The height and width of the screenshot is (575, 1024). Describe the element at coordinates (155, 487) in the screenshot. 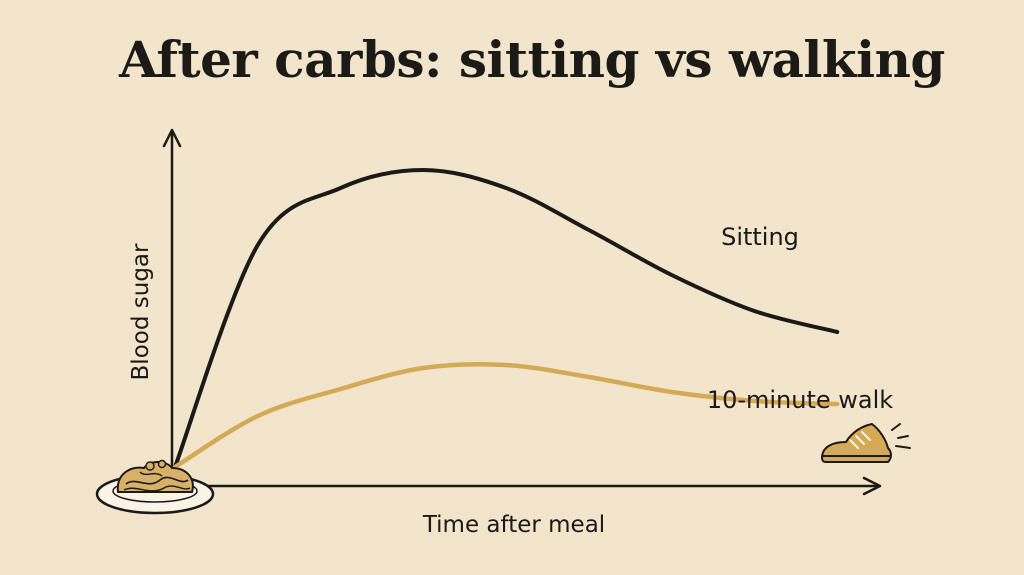

I see `pasta-plate-icon` at that location.